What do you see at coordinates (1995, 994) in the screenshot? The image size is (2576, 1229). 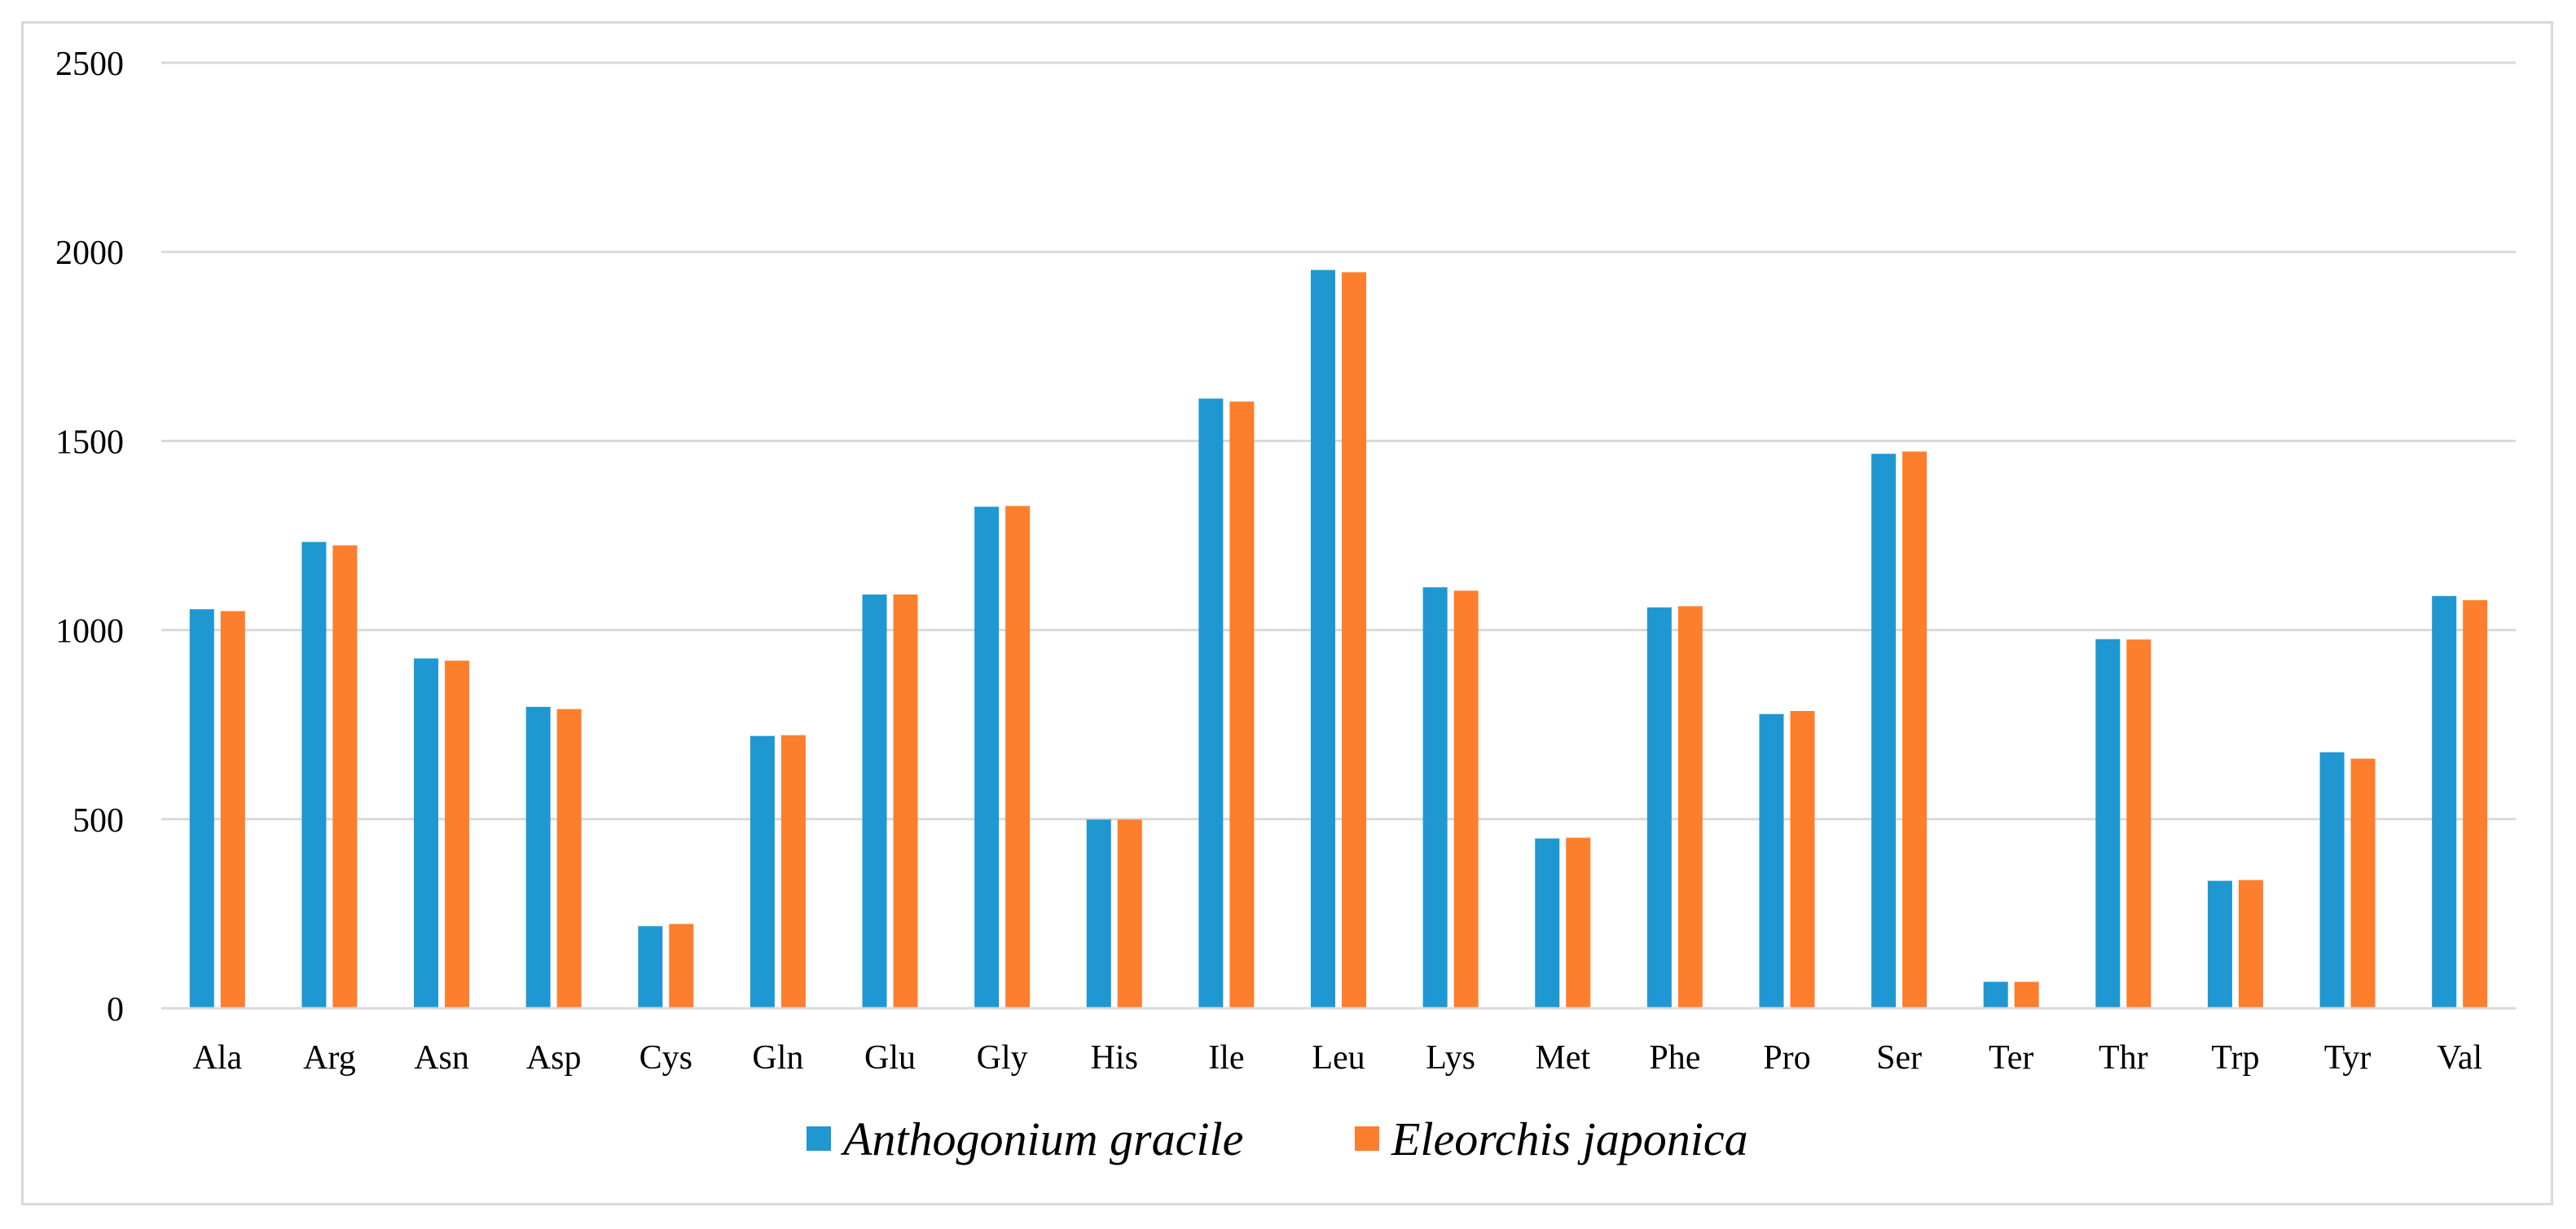 I see `bar-anthogonium-gracile-ter` at bounding box center [1995, 994].